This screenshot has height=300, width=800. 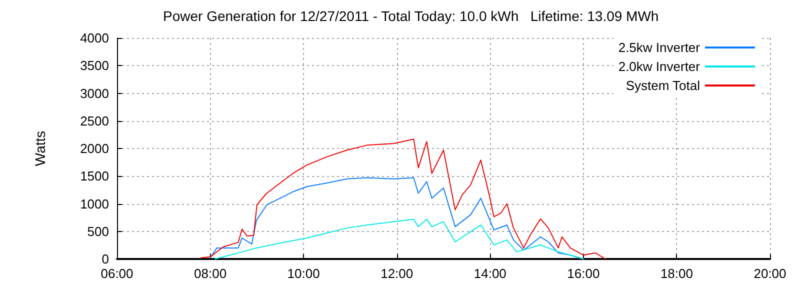 I want to click on legend-label: 2.5kw Inverter, so click(x=659, y=47).